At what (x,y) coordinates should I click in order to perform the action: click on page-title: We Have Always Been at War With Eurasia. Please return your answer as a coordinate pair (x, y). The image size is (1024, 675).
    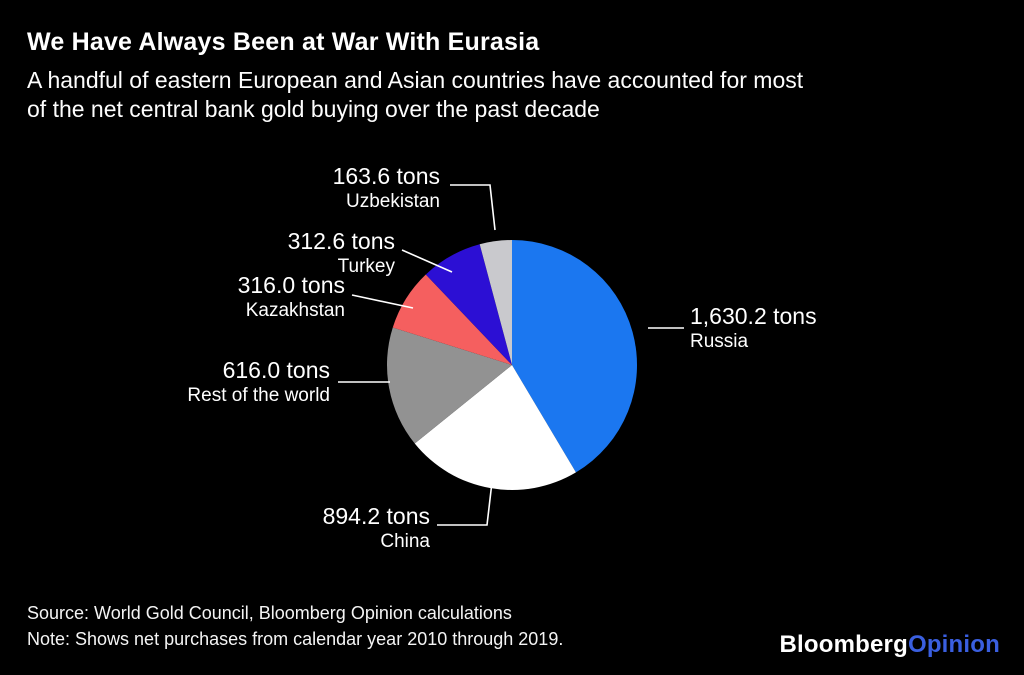
    Looking at the image, I should click on (283, 42).